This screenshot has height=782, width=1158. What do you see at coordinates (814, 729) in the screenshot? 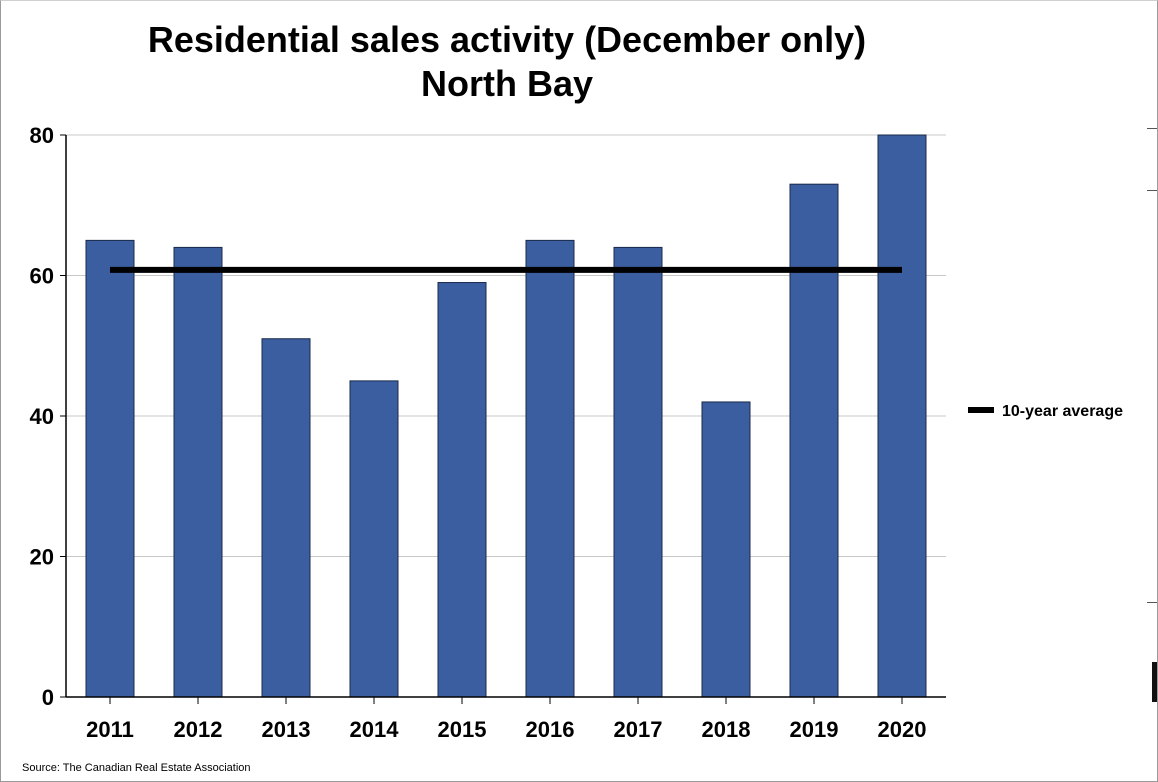
I see `x-tick-label: 2019` at bounding box center [814, 729].